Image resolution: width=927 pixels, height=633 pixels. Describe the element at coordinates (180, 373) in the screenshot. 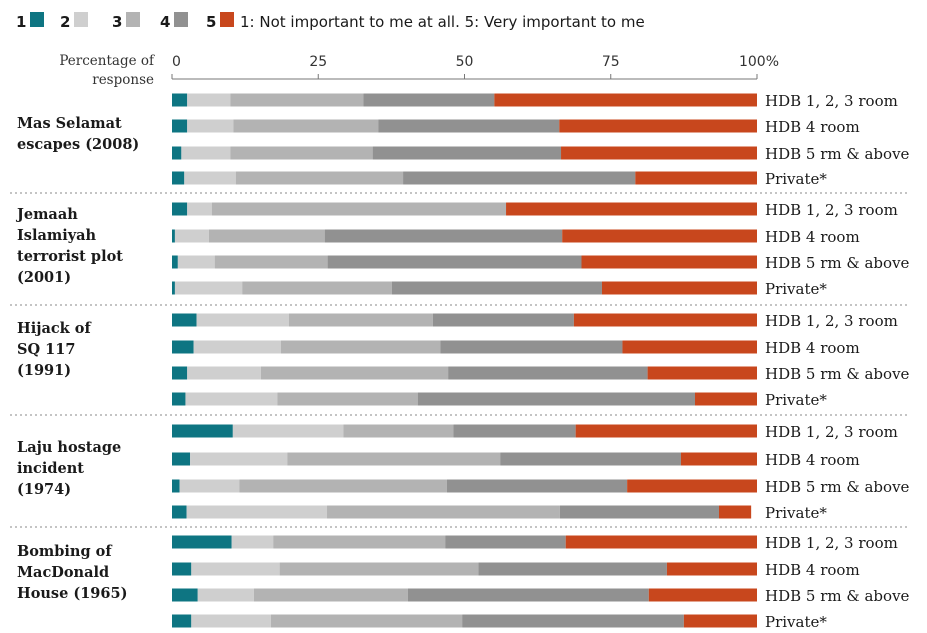

I see `bar-g3-r3-s1` at that location.